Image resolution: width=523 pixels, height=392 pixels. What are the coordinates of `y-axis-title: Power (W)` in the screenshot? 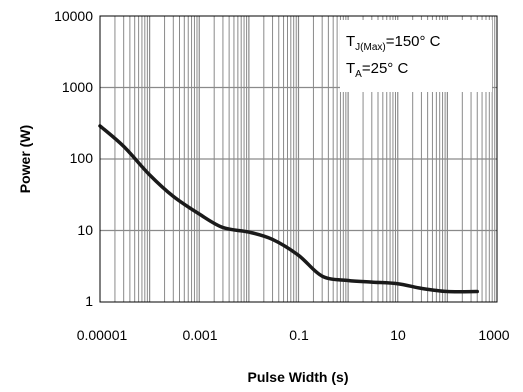 It's located at (25, 159).